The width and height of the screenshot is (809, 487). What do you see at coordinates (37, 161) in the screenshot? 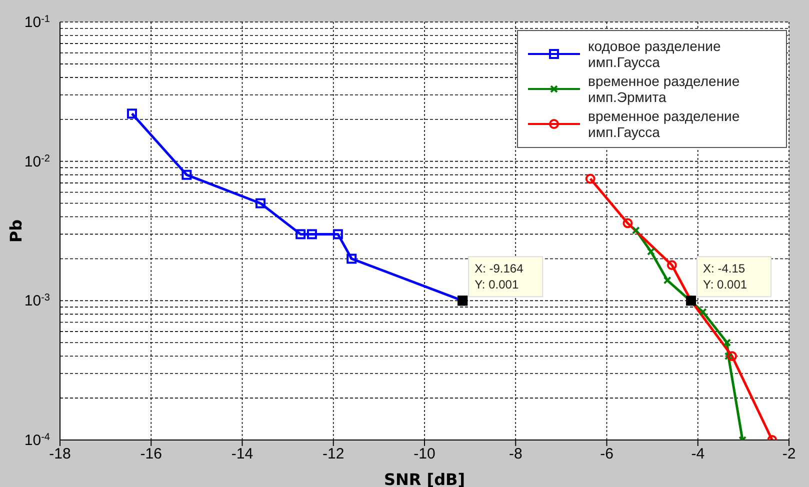
I see `y-tick-label: 10$^{-2}$` at bounding box center [37, 161].